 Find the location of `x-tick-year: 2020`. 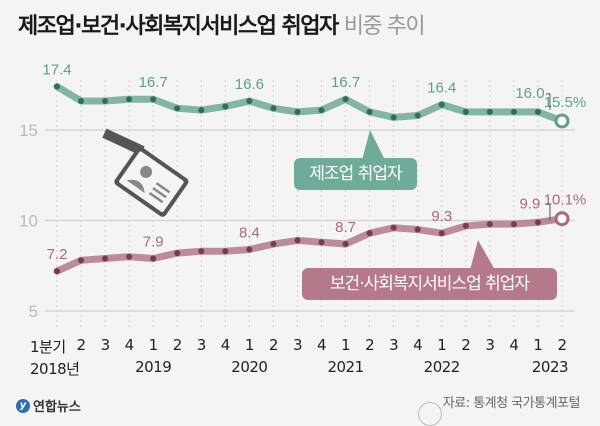

x-tick-year: 2020 is located at coordinates (249, 367).